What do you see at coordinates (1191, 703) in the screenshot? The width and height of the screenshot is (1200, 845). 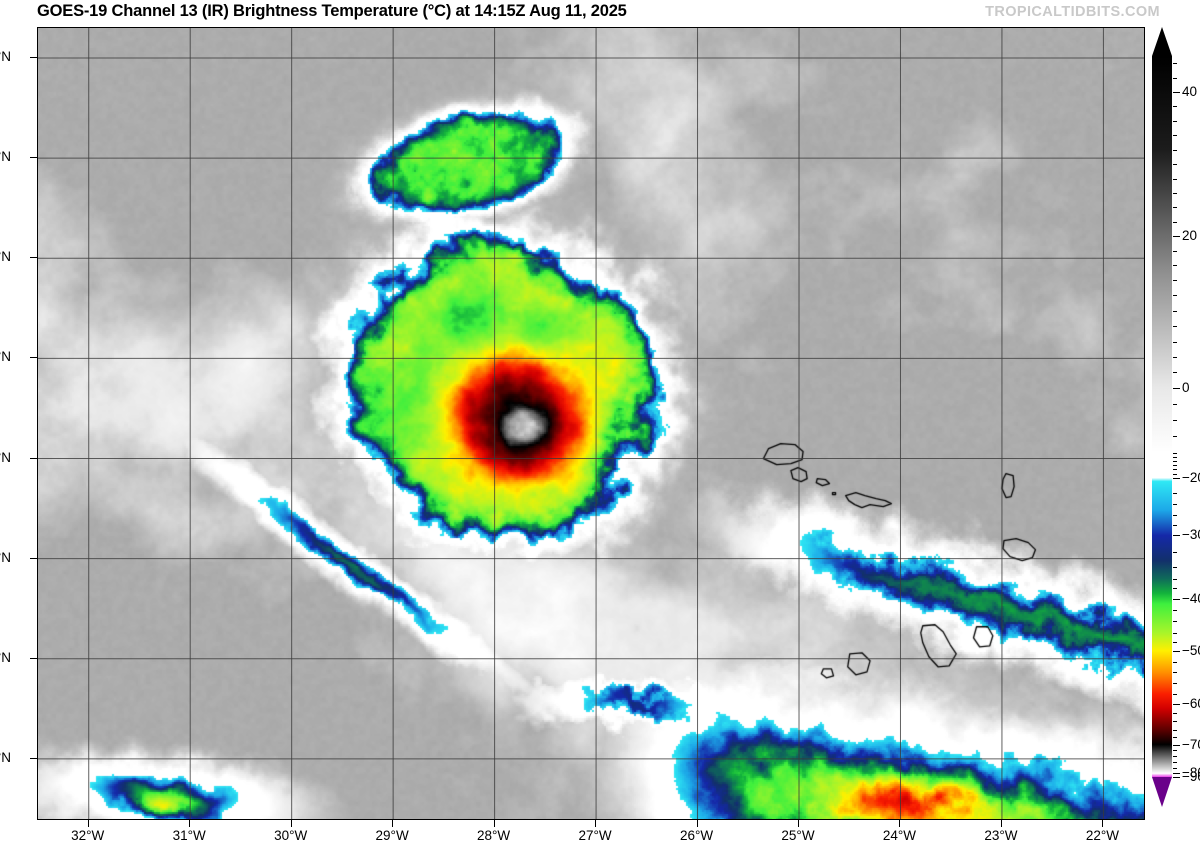 I see `colorbar-tick-label: −60` at bounding box center [1191, 703].